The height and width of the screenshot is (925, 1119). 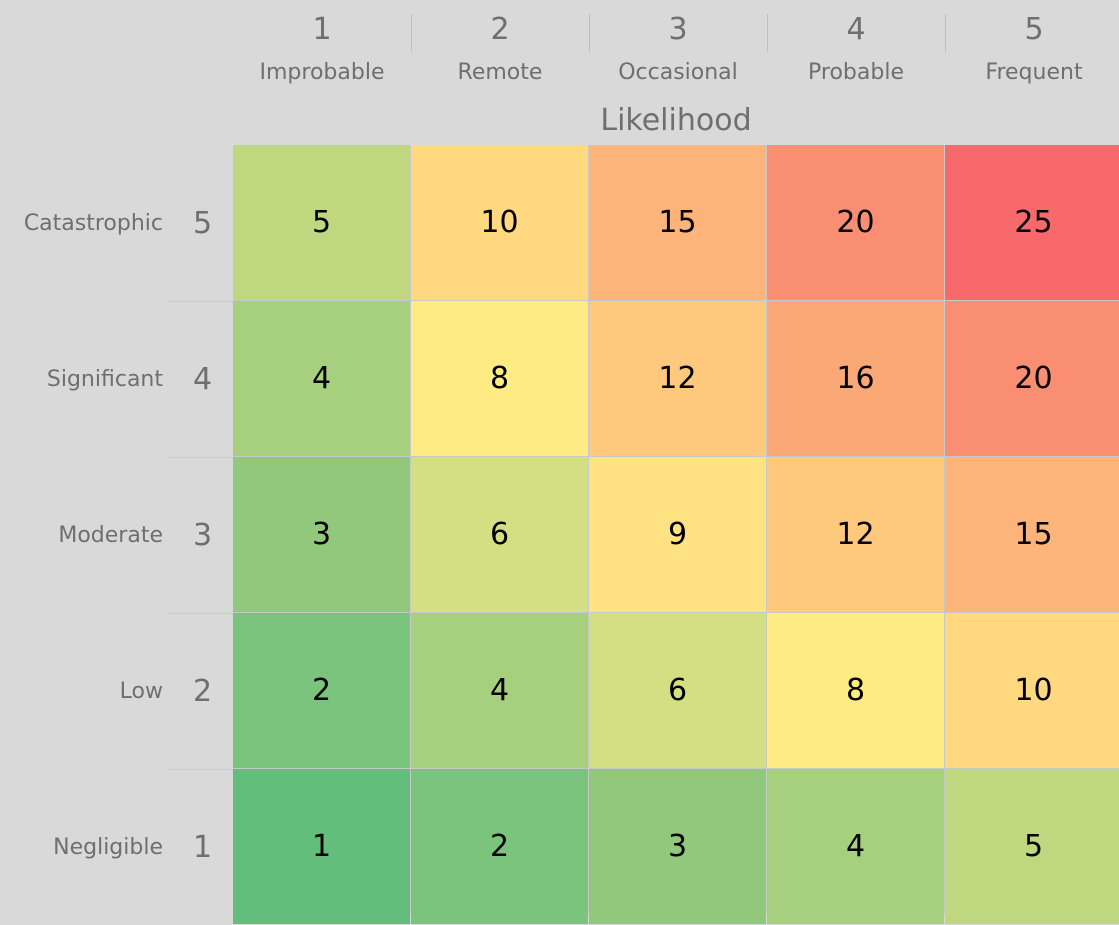 What do you see at coordinates (202, 379) in the screenshot?
I see `impact-level-number: 4` at bounding box center [202, 379].